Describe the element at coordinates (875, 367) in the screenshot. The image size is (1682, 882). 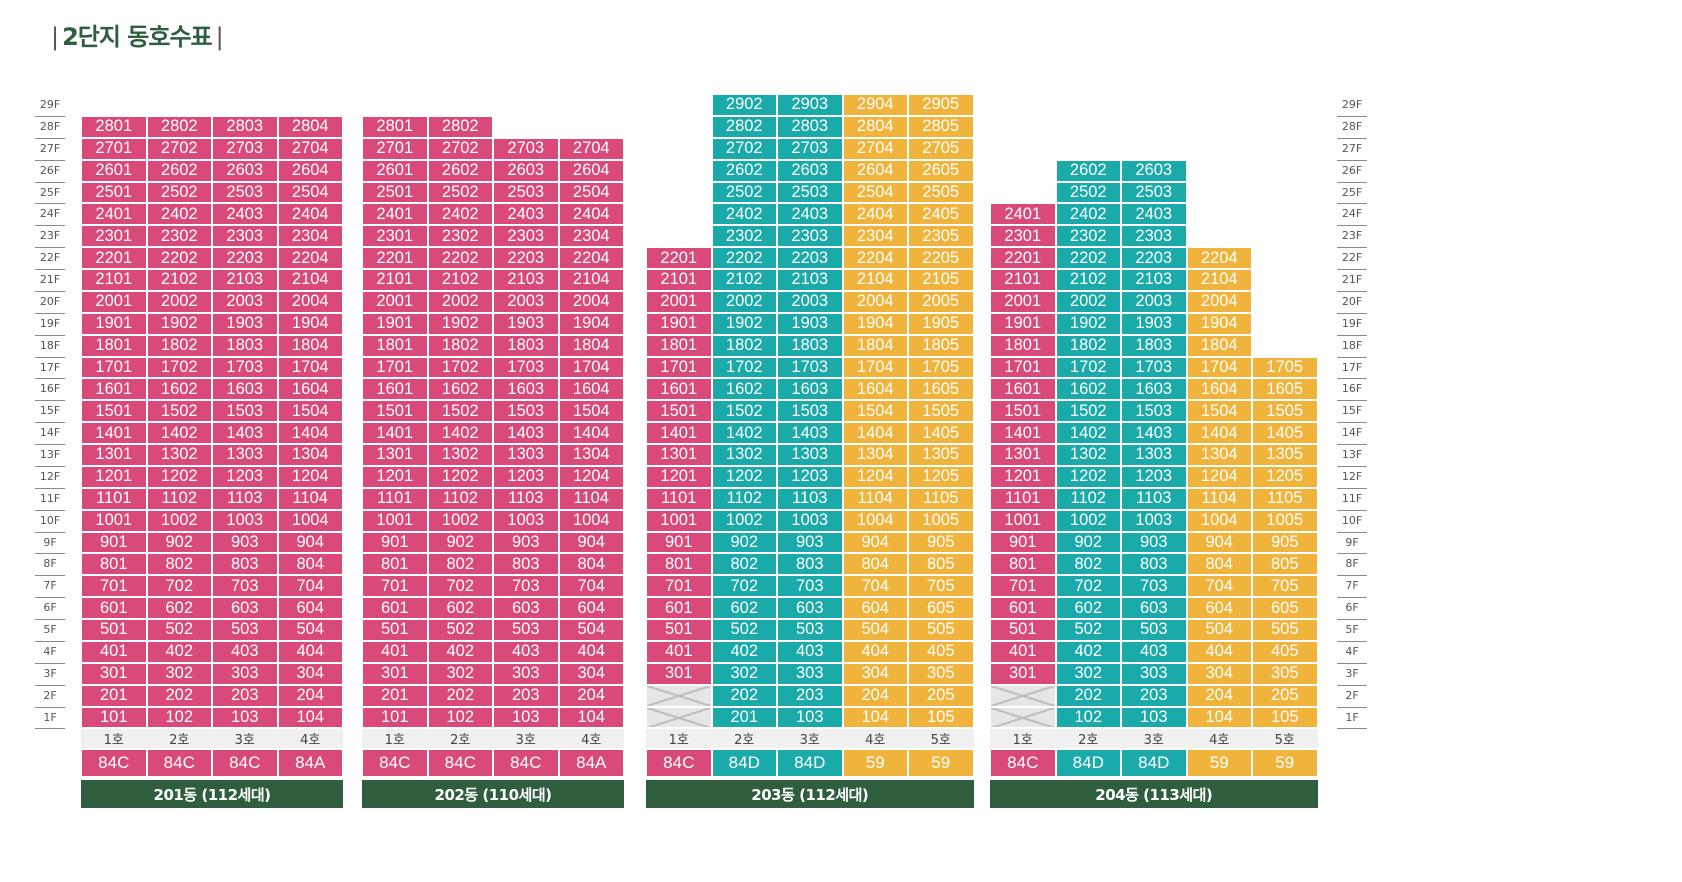
I see `unit-cell: 1704` at that location.